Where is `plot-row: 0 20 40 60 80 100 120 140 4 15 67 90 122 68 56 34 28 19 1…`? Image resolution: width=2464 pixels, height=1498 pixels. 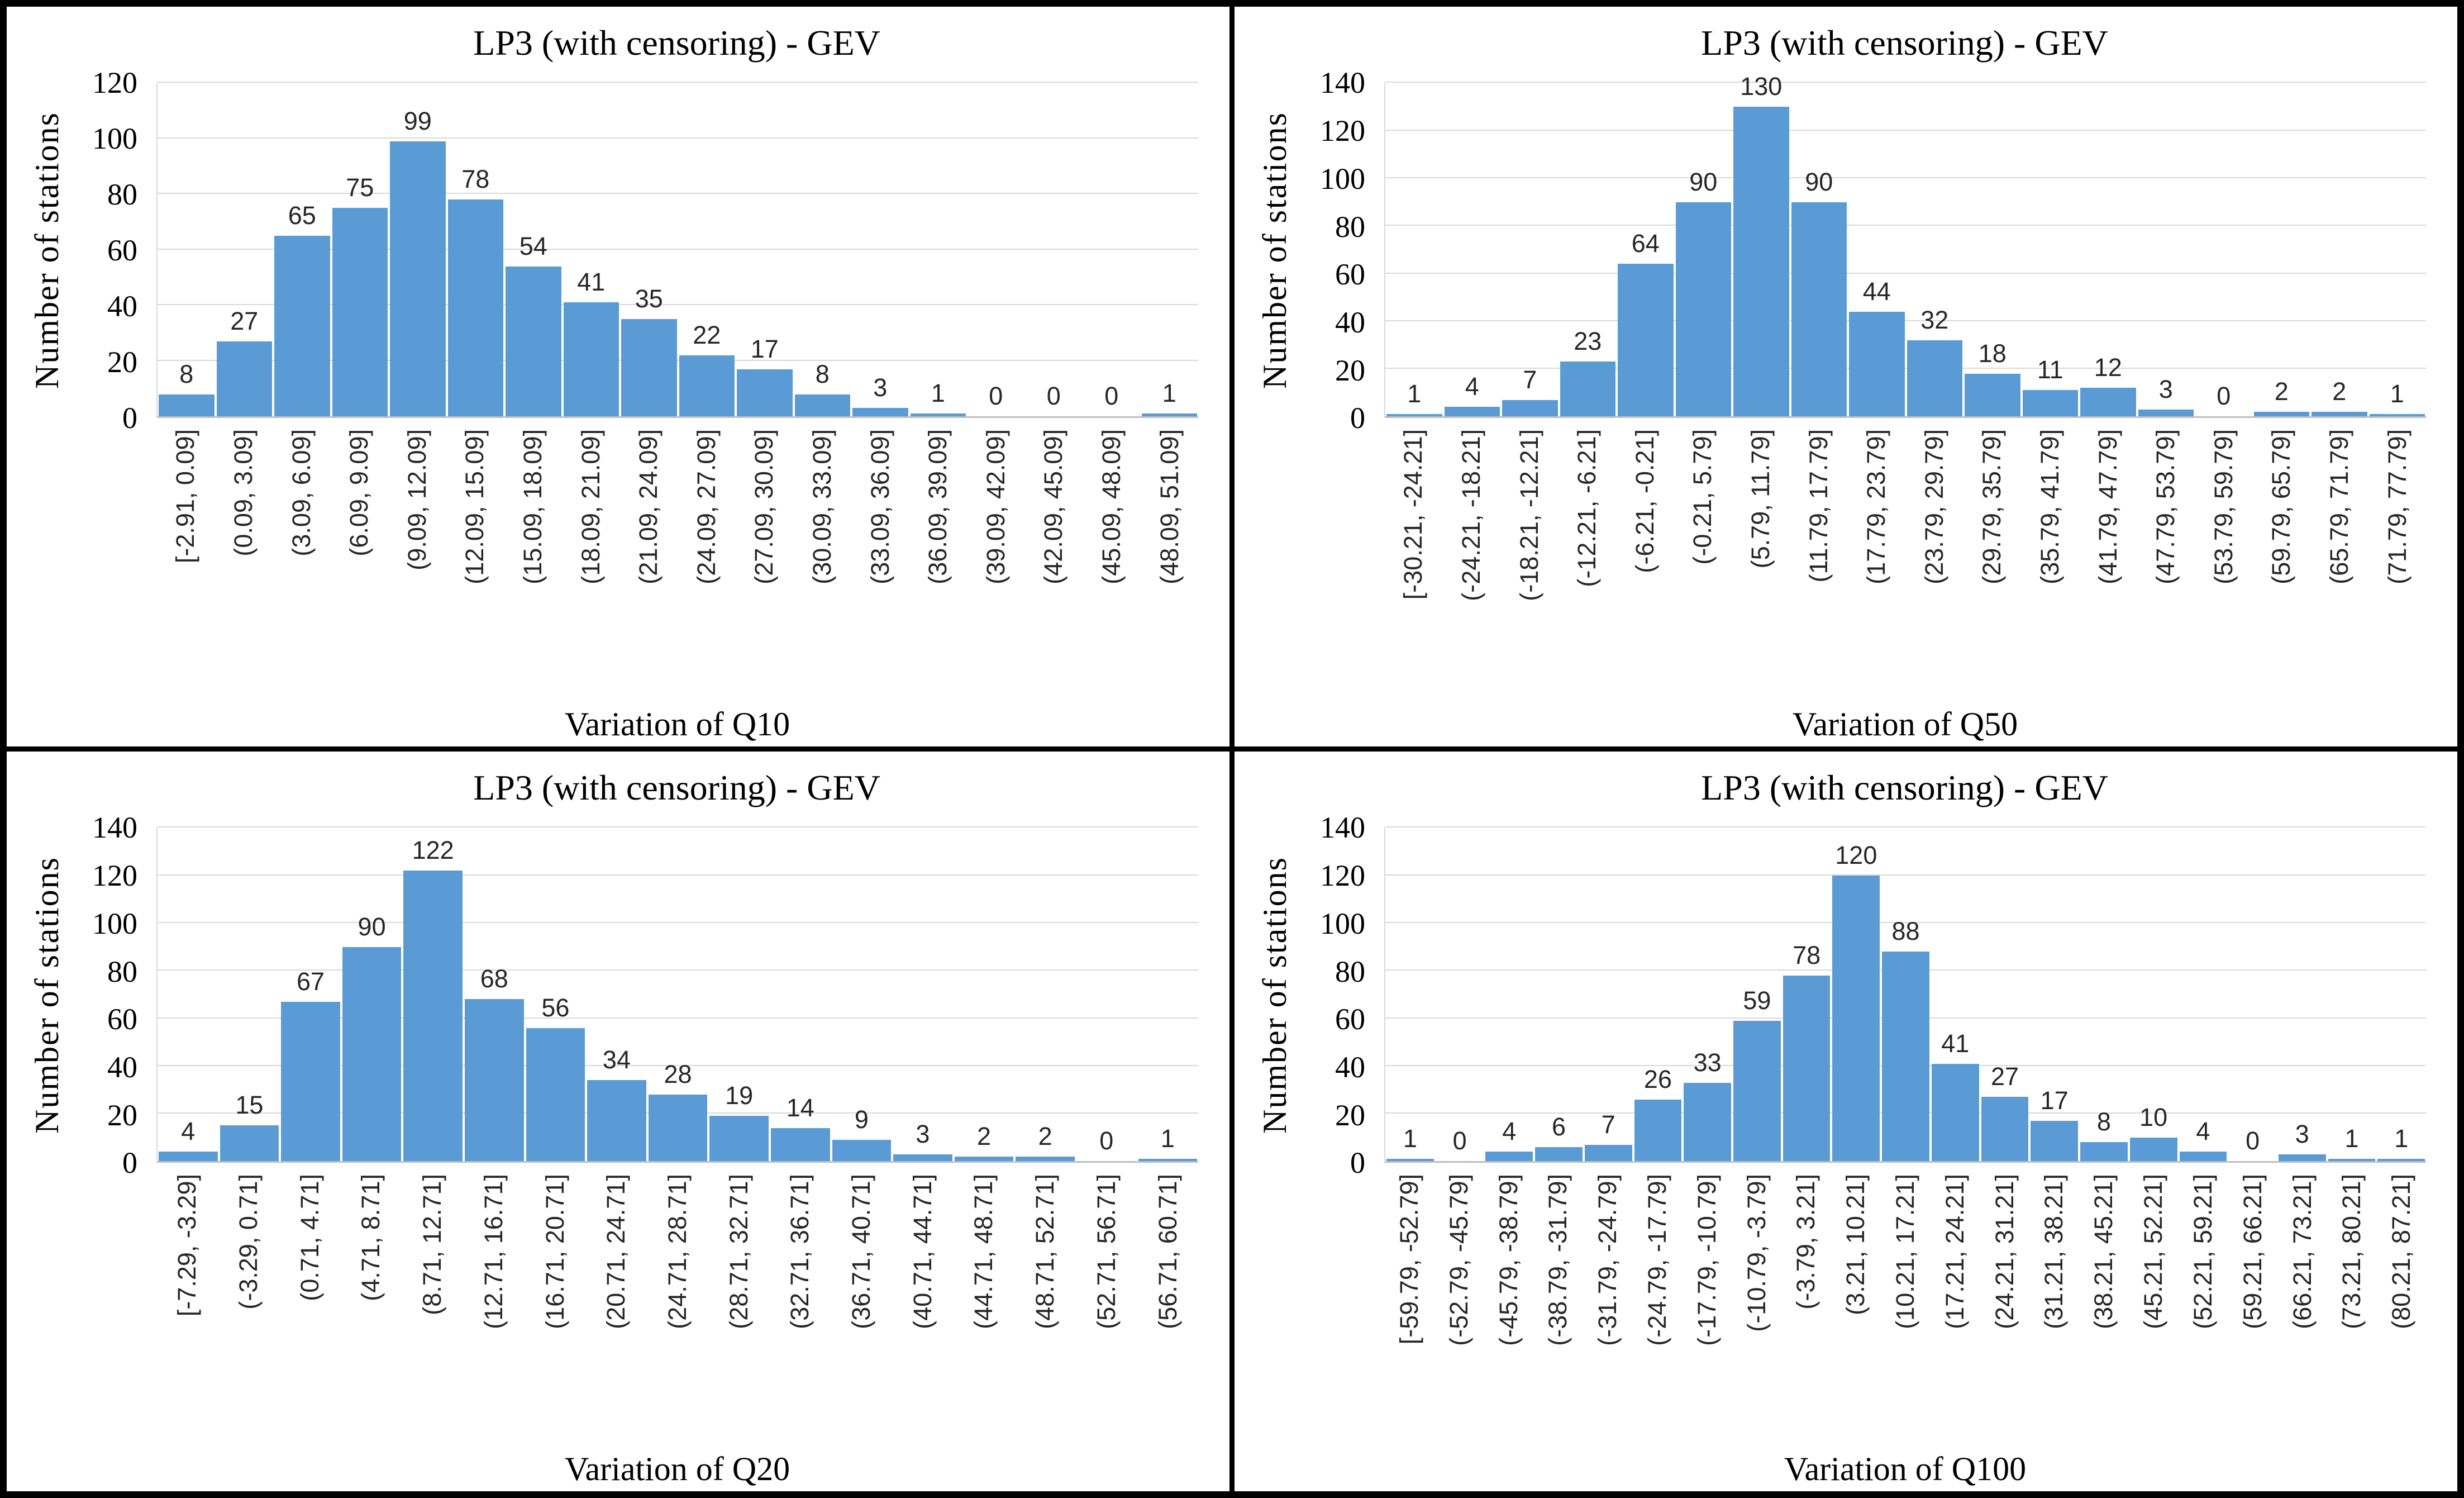 plot-row: 0 20 40 60 80 100 120 140 4 15 67 90 122 68 56 34 28 19 1… is located at coordinates (636, 995).